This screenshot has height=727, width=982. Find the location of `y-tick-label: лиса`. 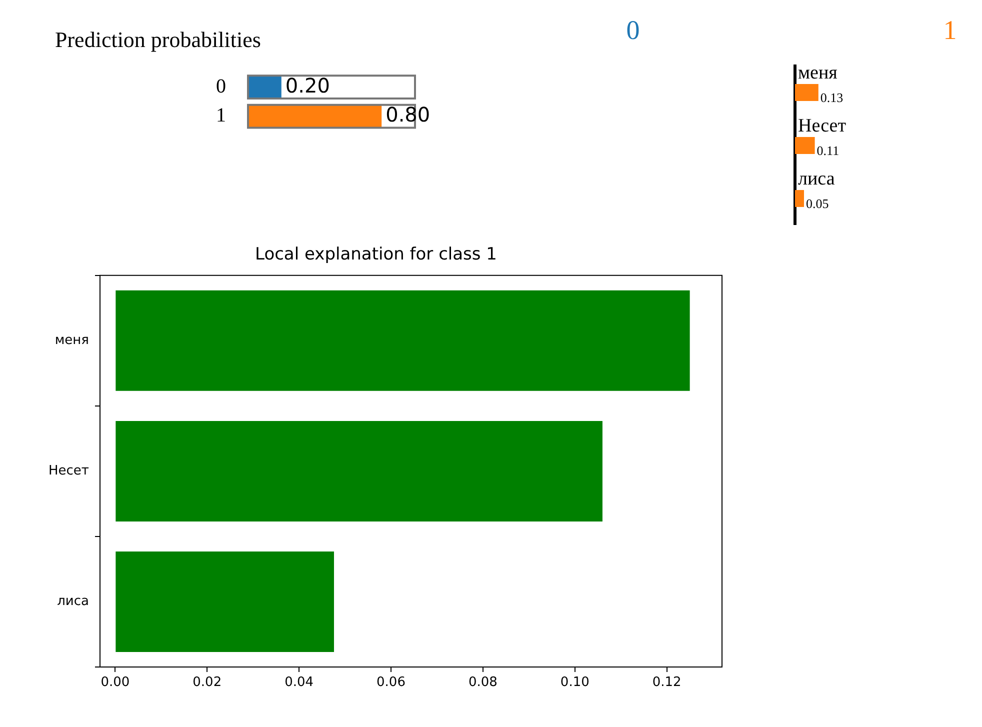

y-tick-label: лиса is located at coordinates (73, 602).